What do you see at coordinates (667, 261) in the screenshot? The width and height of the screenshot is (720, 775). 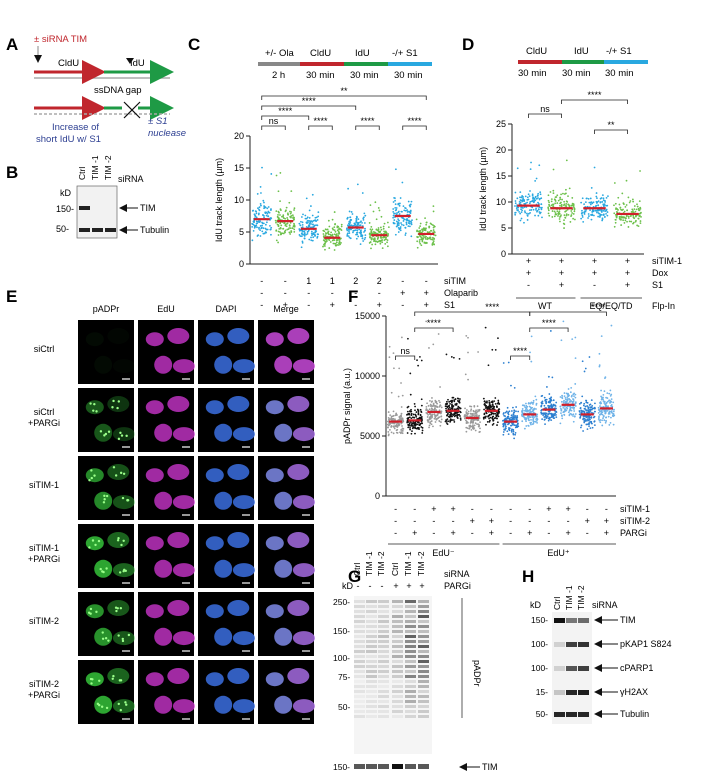 I see `condition-row-label: siTIM-1` at bounding box center [667, 261].